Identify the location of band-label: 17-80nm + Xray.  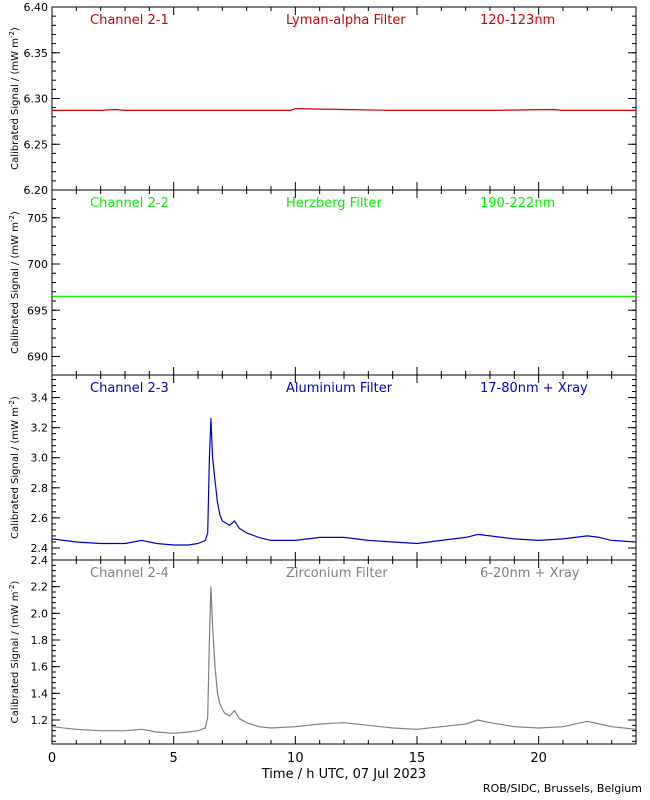
(534, 388).